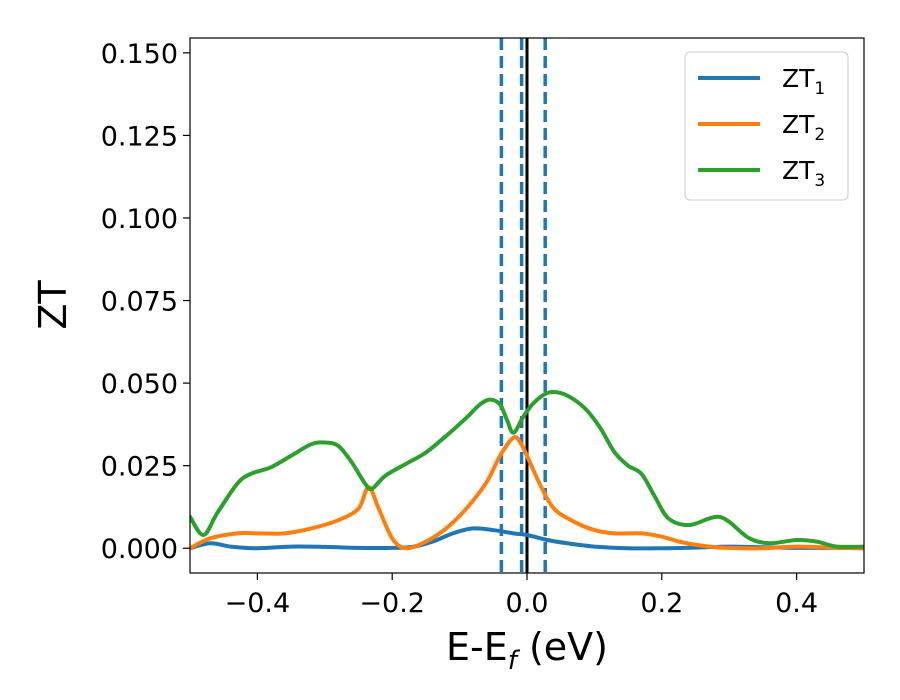  What do you see at coordinates (527, 650) in the screenshot?
I see `x-axis-label: E-Ef (eV)` at bounding box center [527, 650].